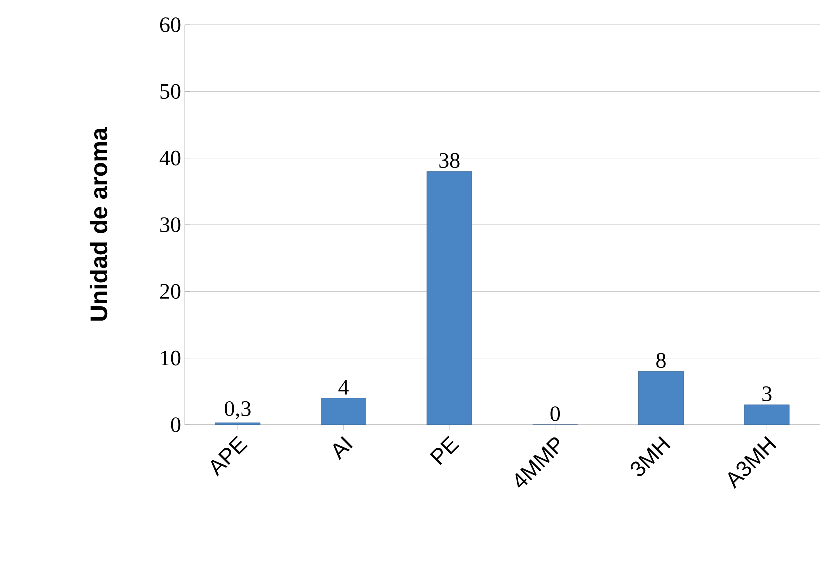  I want to click on data-label: 8, so click(661, 360).